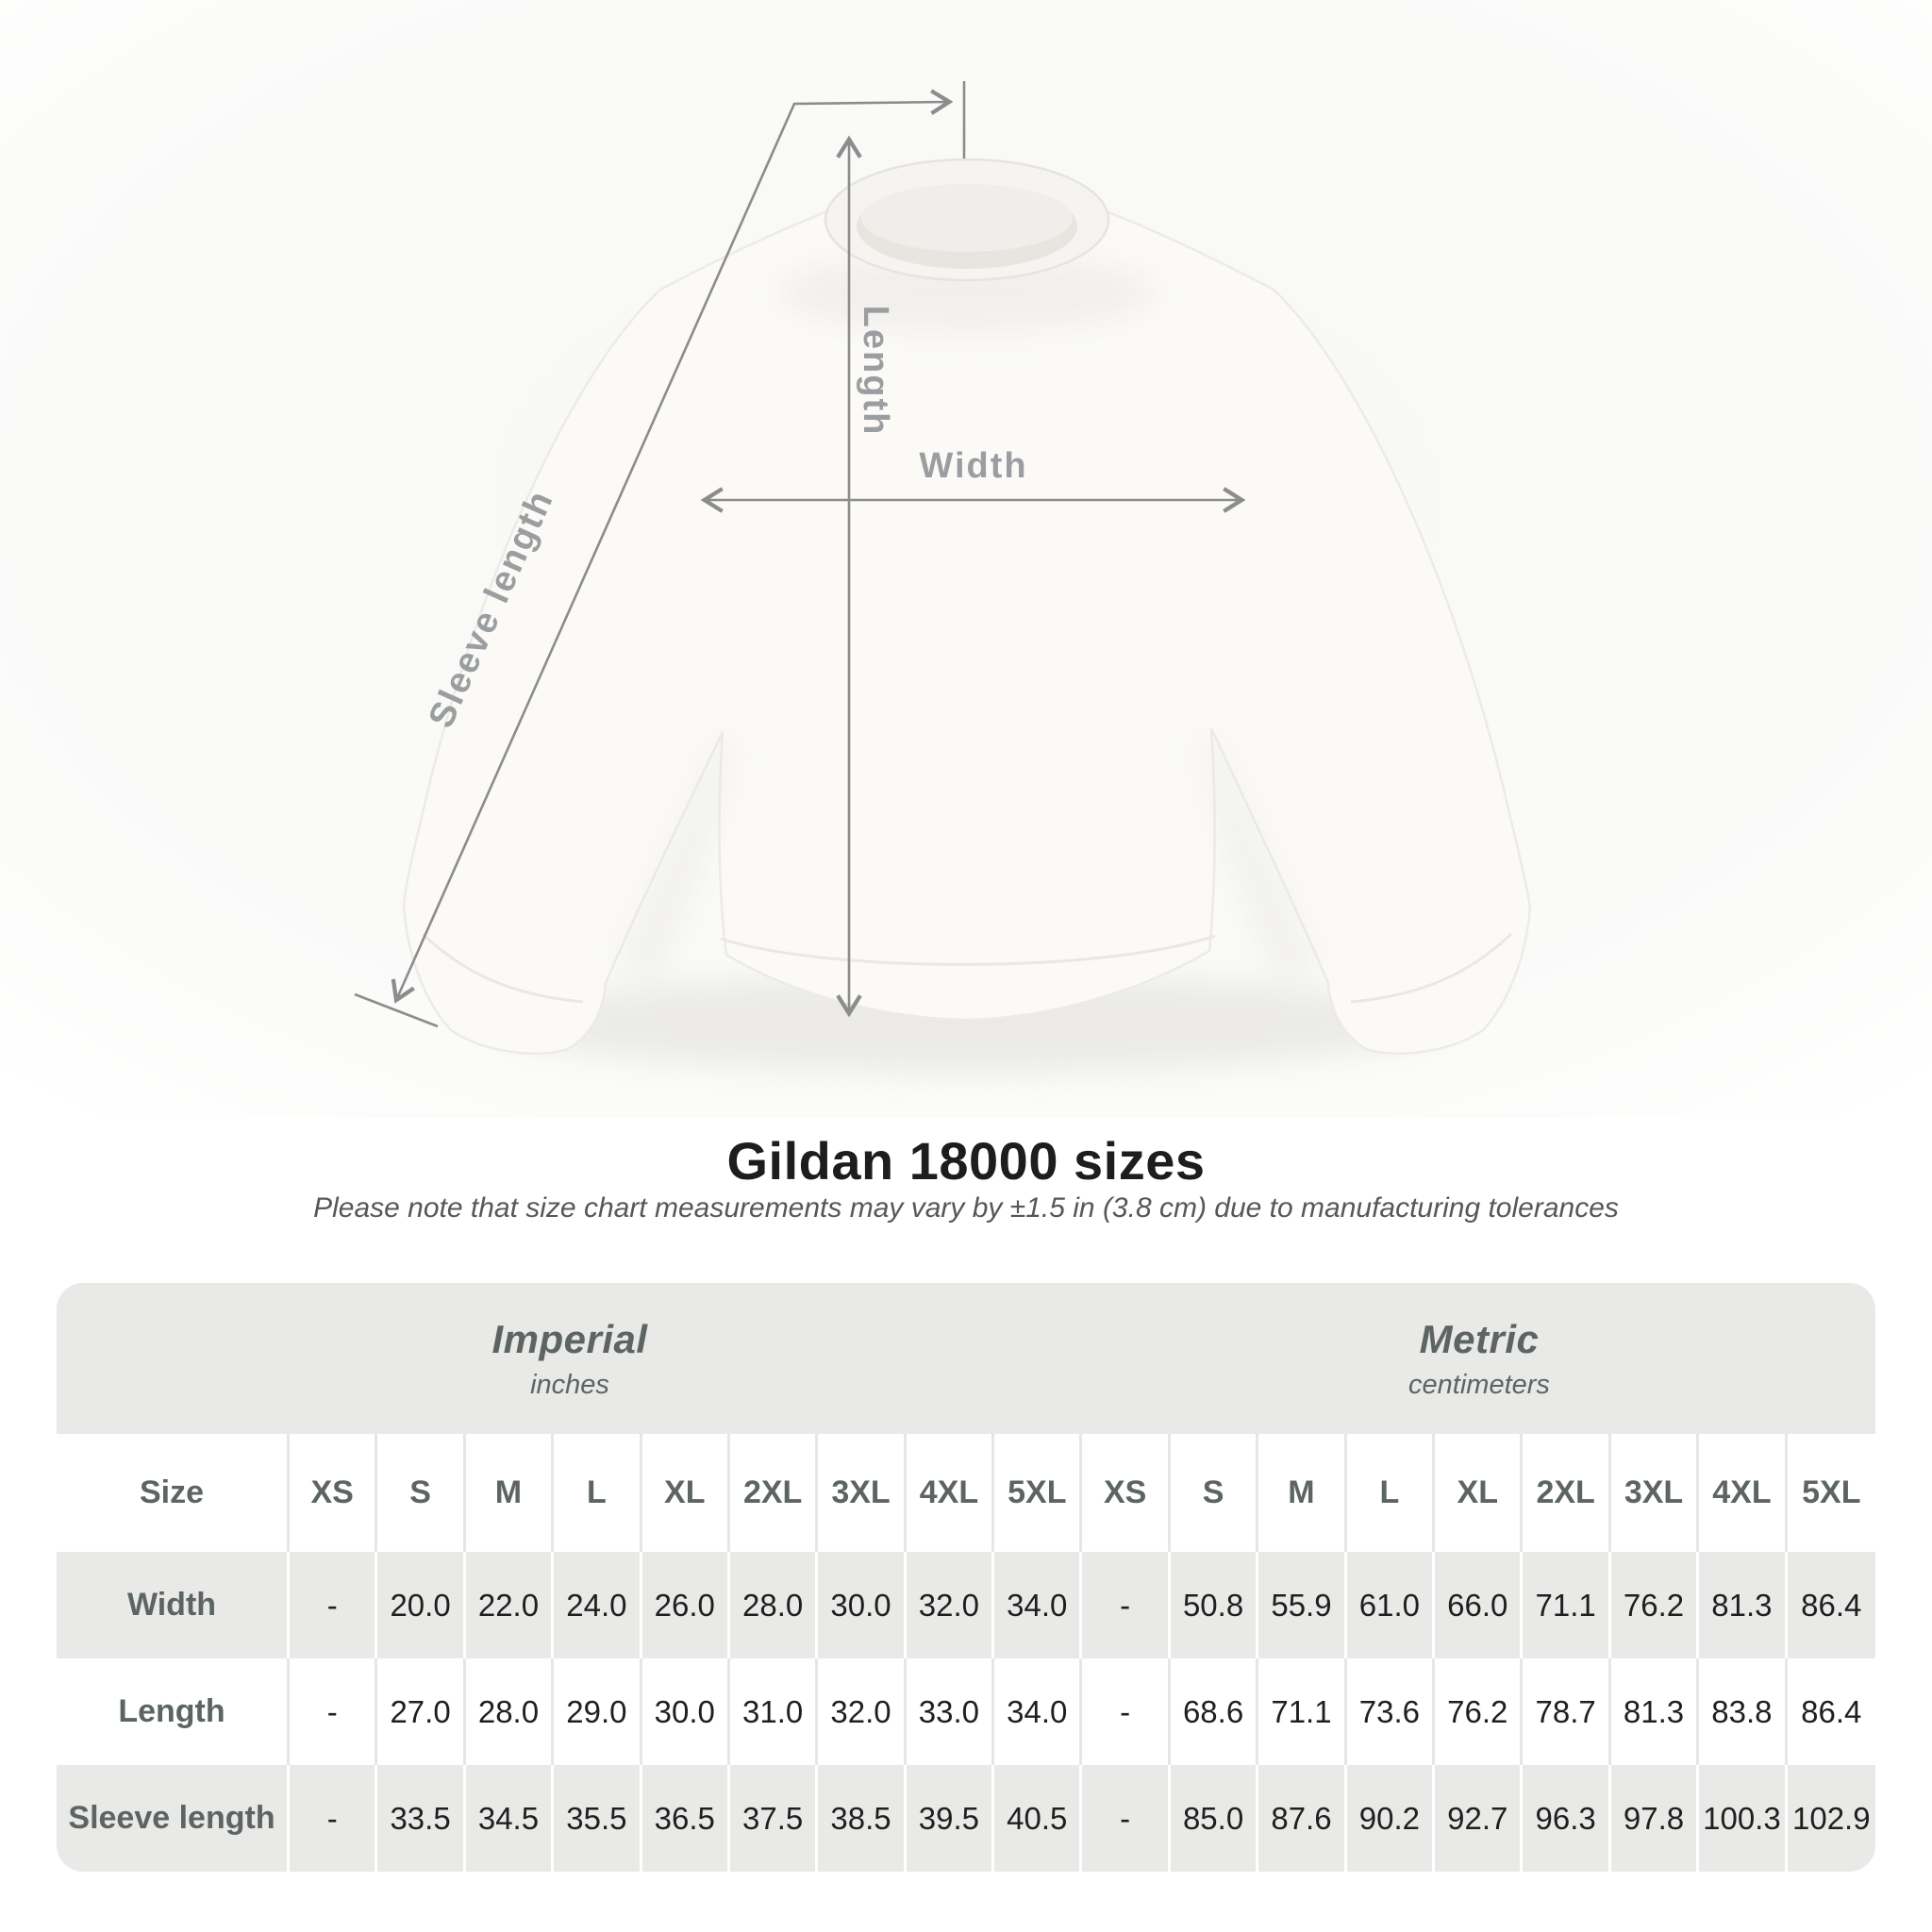  What do you see at coordinates (1302, 1819) in the screenshot?
I see `value-cell: 87.6` at bounding box center [1302, 1819].